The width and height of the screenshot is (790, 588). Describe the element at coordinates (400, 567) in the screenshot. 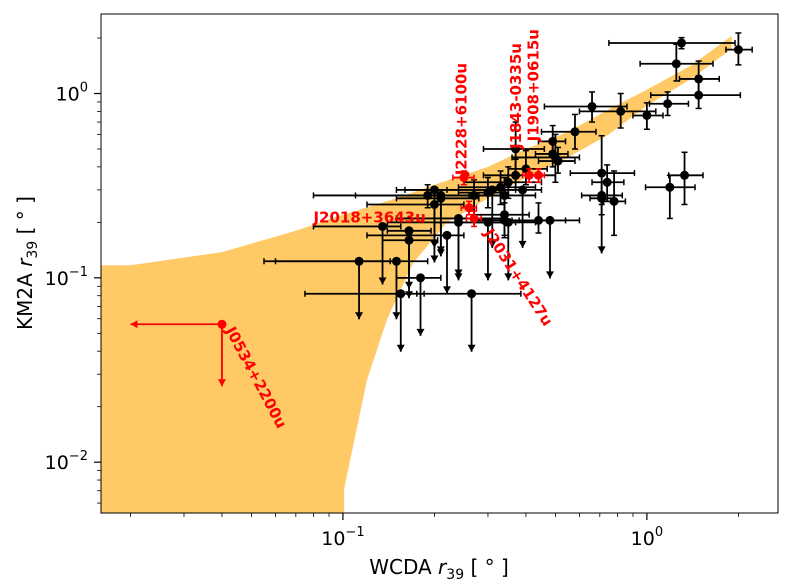

I see `x-axis-label-text: WCDA` at that location.